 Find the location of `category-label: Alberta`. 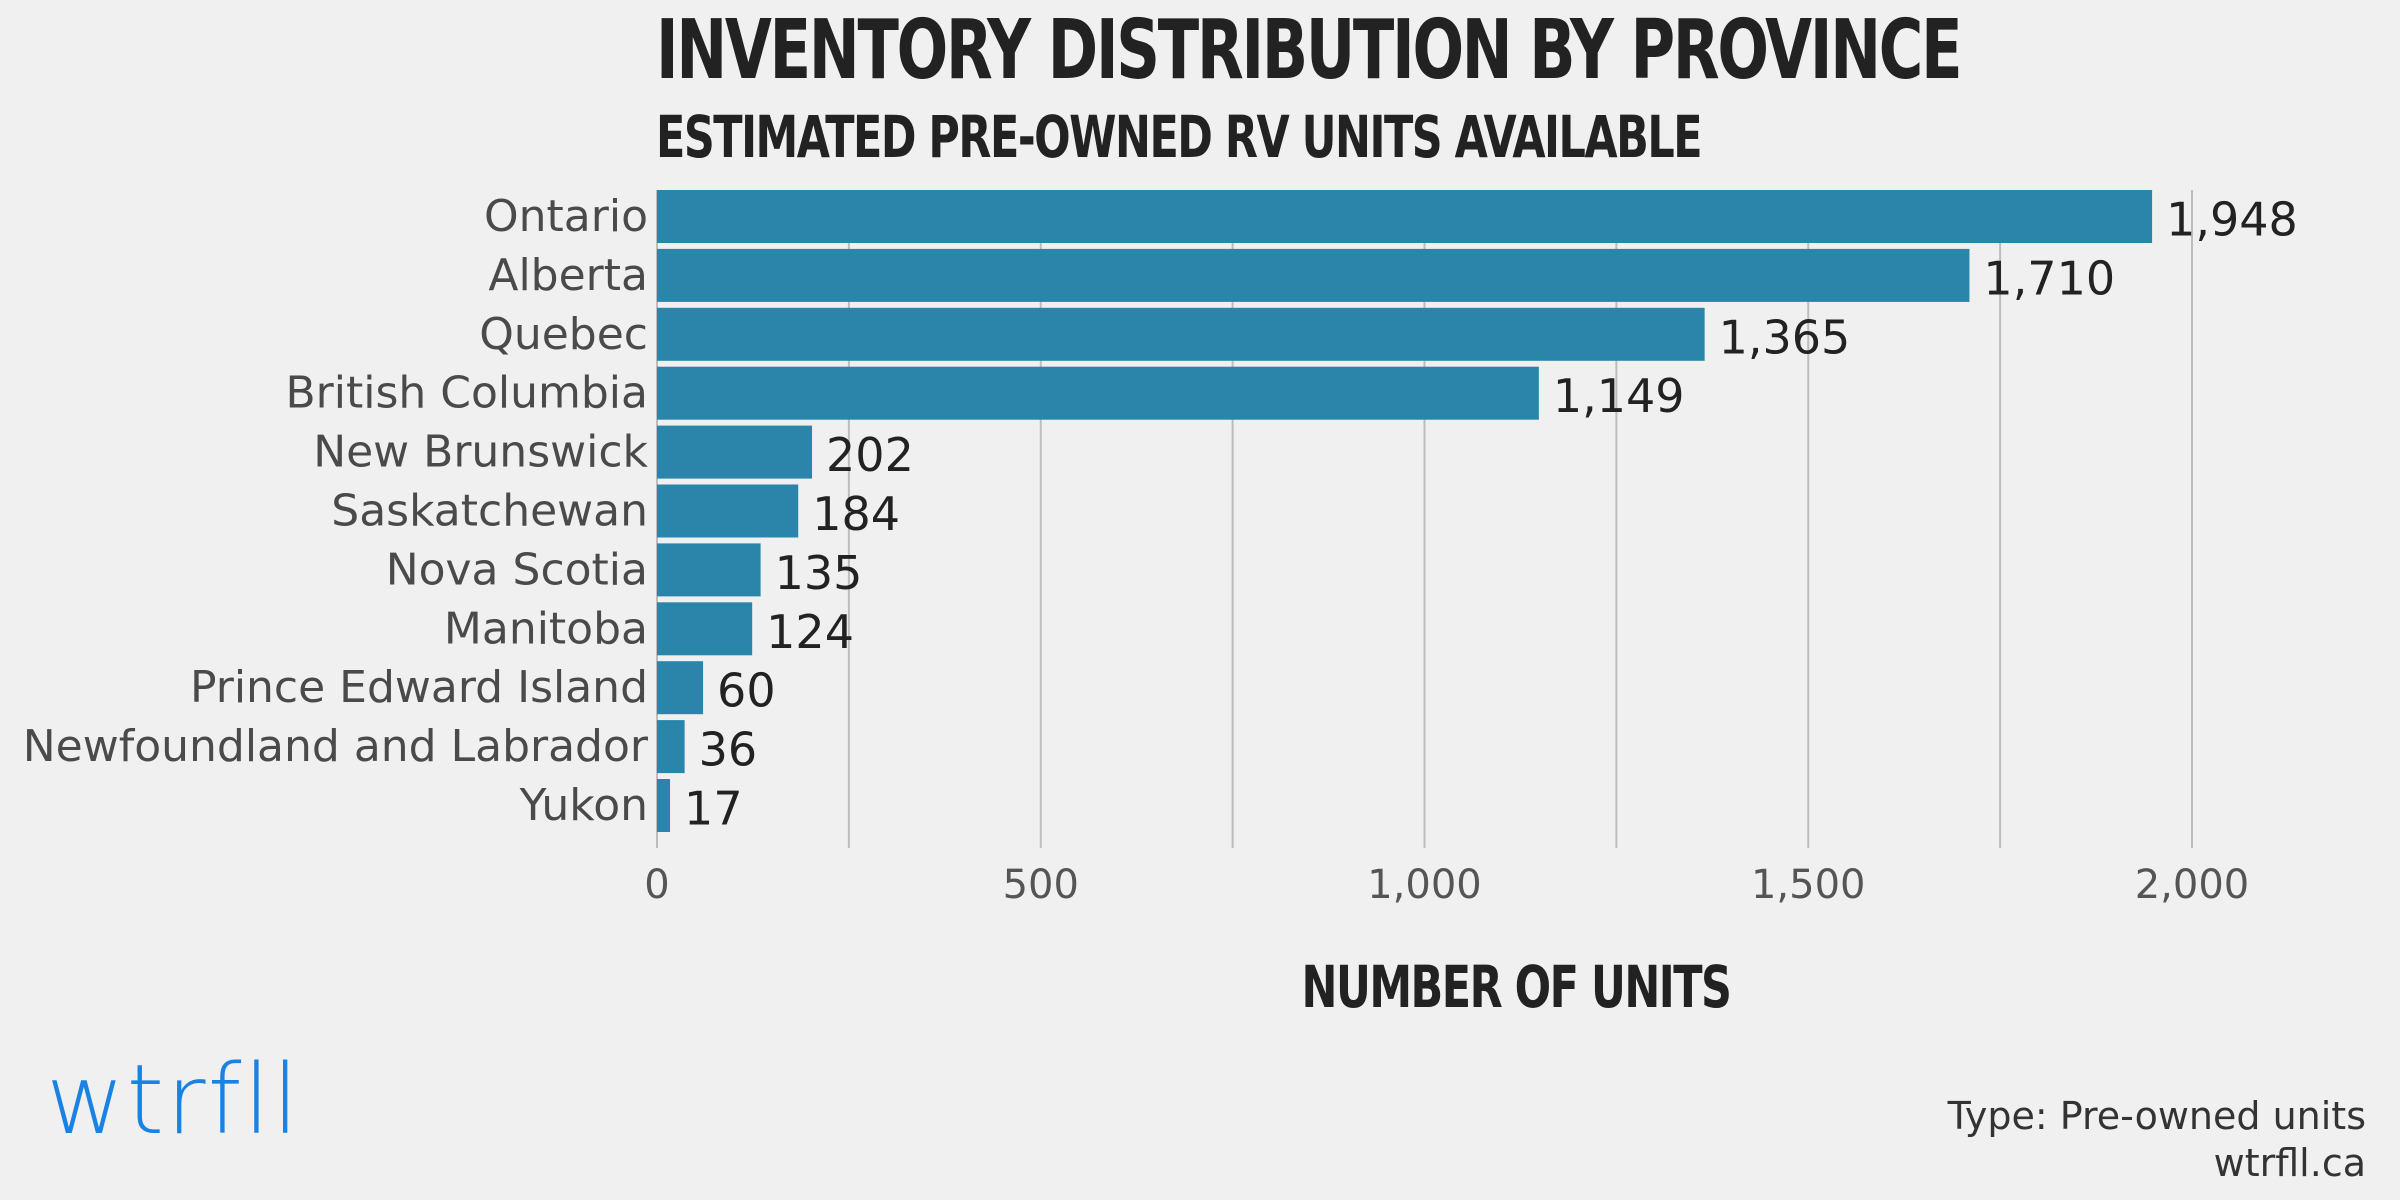

category-label: Alberta is located at coordinates (568, 275).